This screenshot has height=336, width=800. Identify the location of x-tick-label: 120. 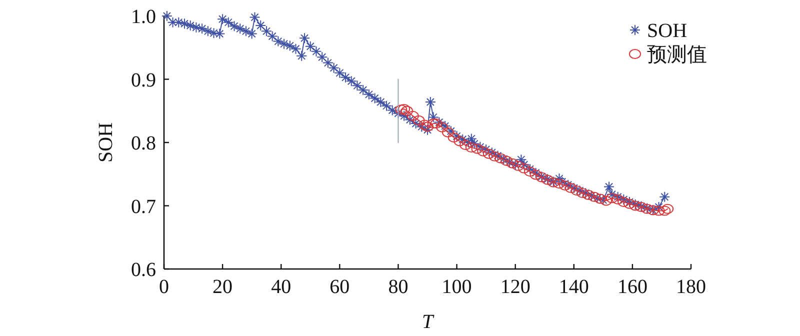
(515, 287).